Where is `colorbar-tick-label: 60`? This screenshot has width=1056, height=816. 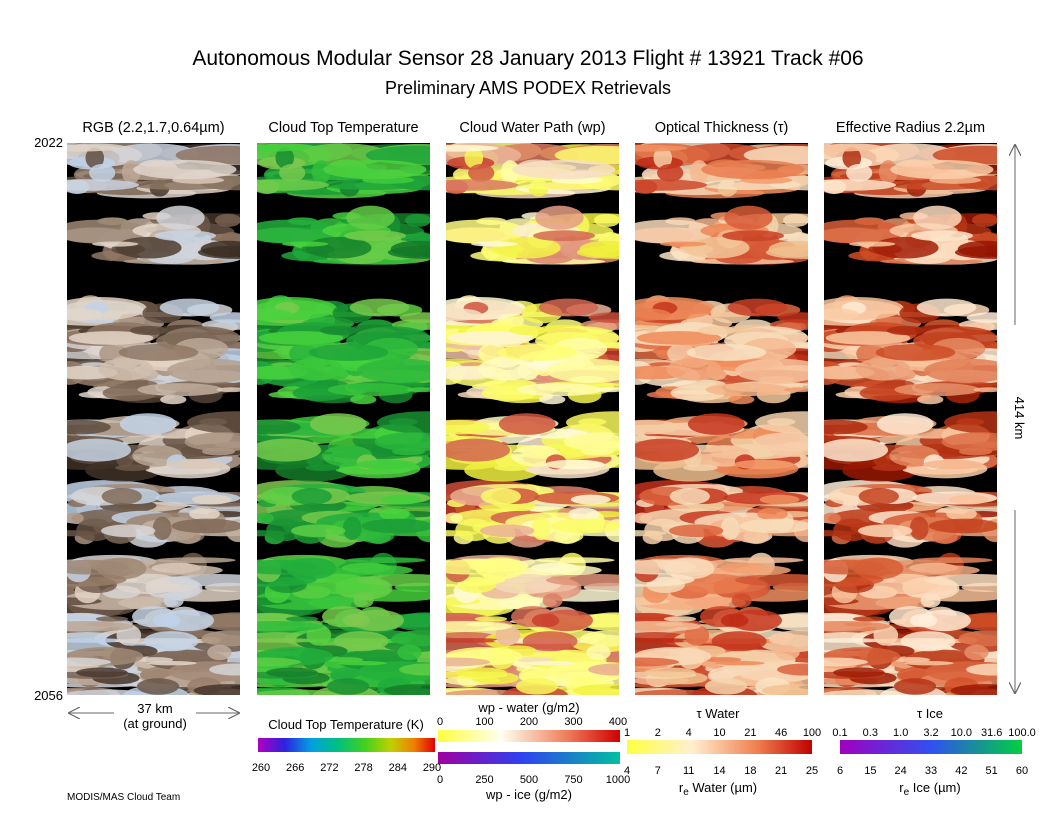 colorbar-tick-label: 60 is located at coordinates (1022, 771).